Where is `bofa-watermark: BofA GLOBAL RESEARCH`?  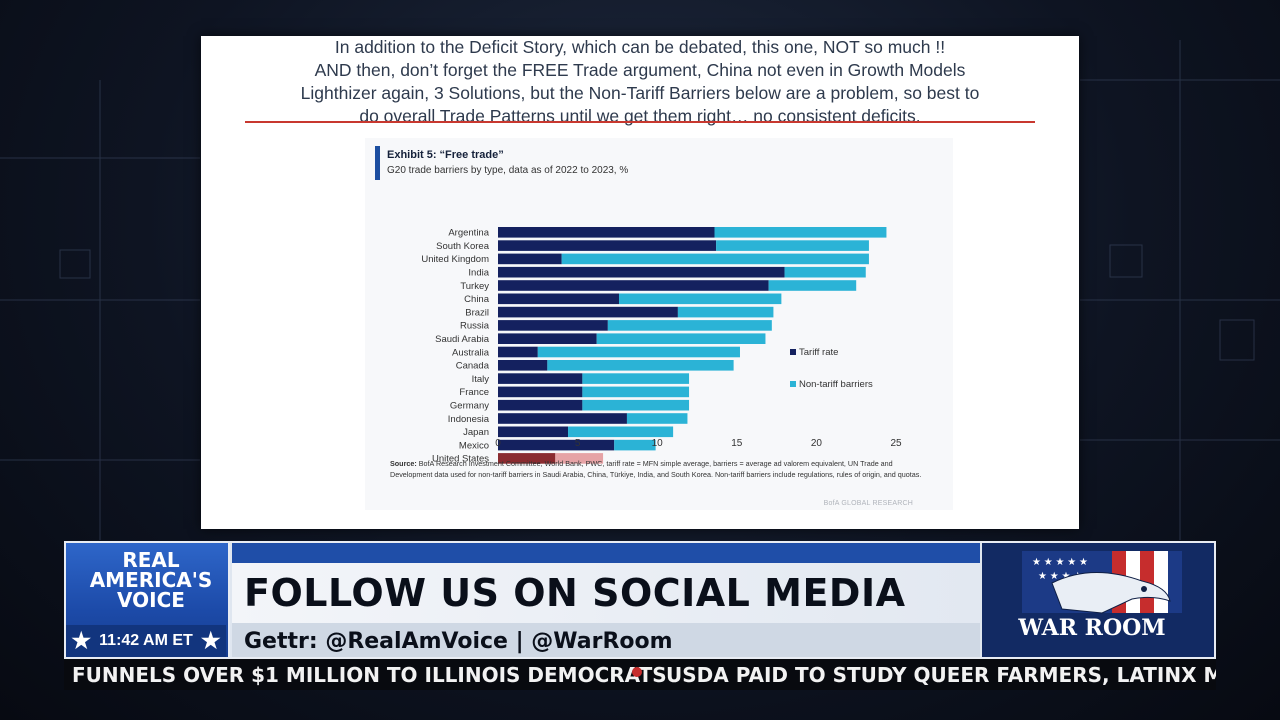
bofa-watermark: BofA GLOBAL RESEARCH is located at coordinates (868, 503).